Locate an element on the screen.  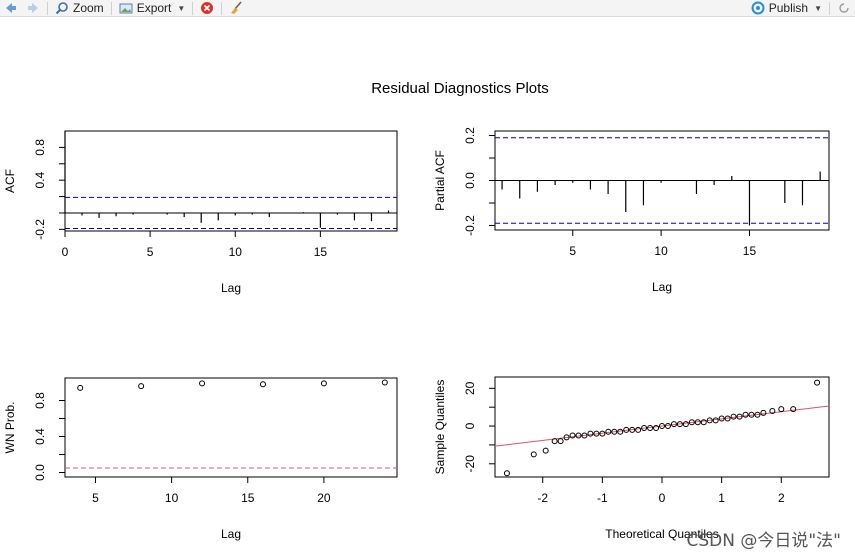
y-axis-label: WN Prob. is located at coordinates (10, 427).